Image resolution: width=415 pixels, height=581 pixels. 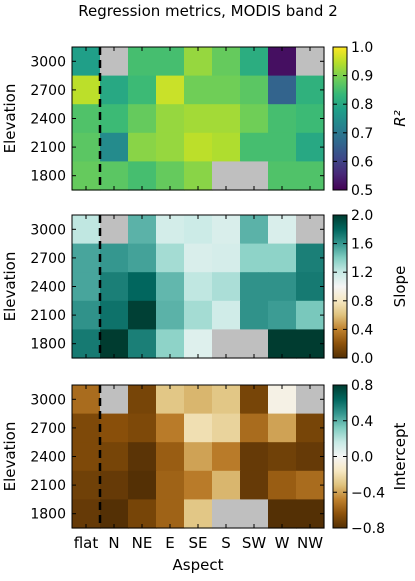 What do you see at coordinates (48, 62) in the screenshot?
I see `y-tick-label: 3000` at bounding box center [48, 62].